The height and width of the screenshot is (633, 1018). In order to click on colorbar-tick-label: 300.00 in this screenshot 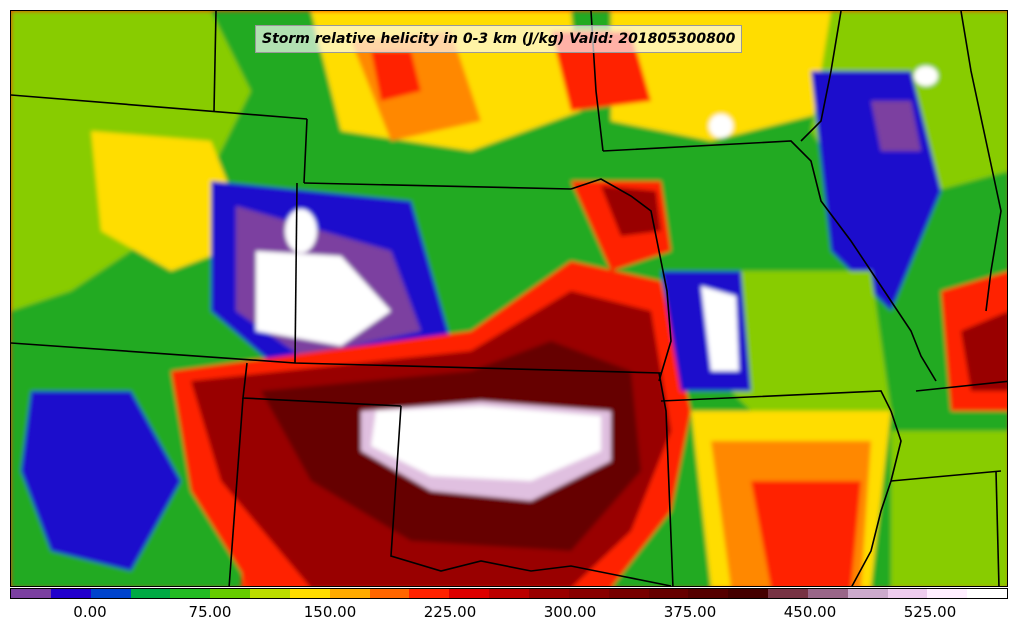, I will do `click(570, 612)`.